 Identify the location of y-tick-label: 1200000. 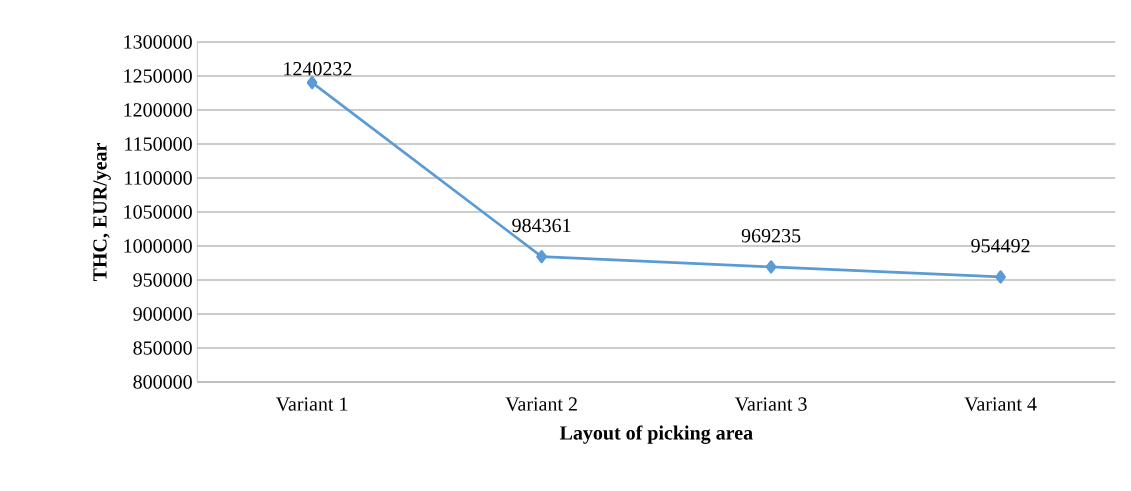
(158, 110).